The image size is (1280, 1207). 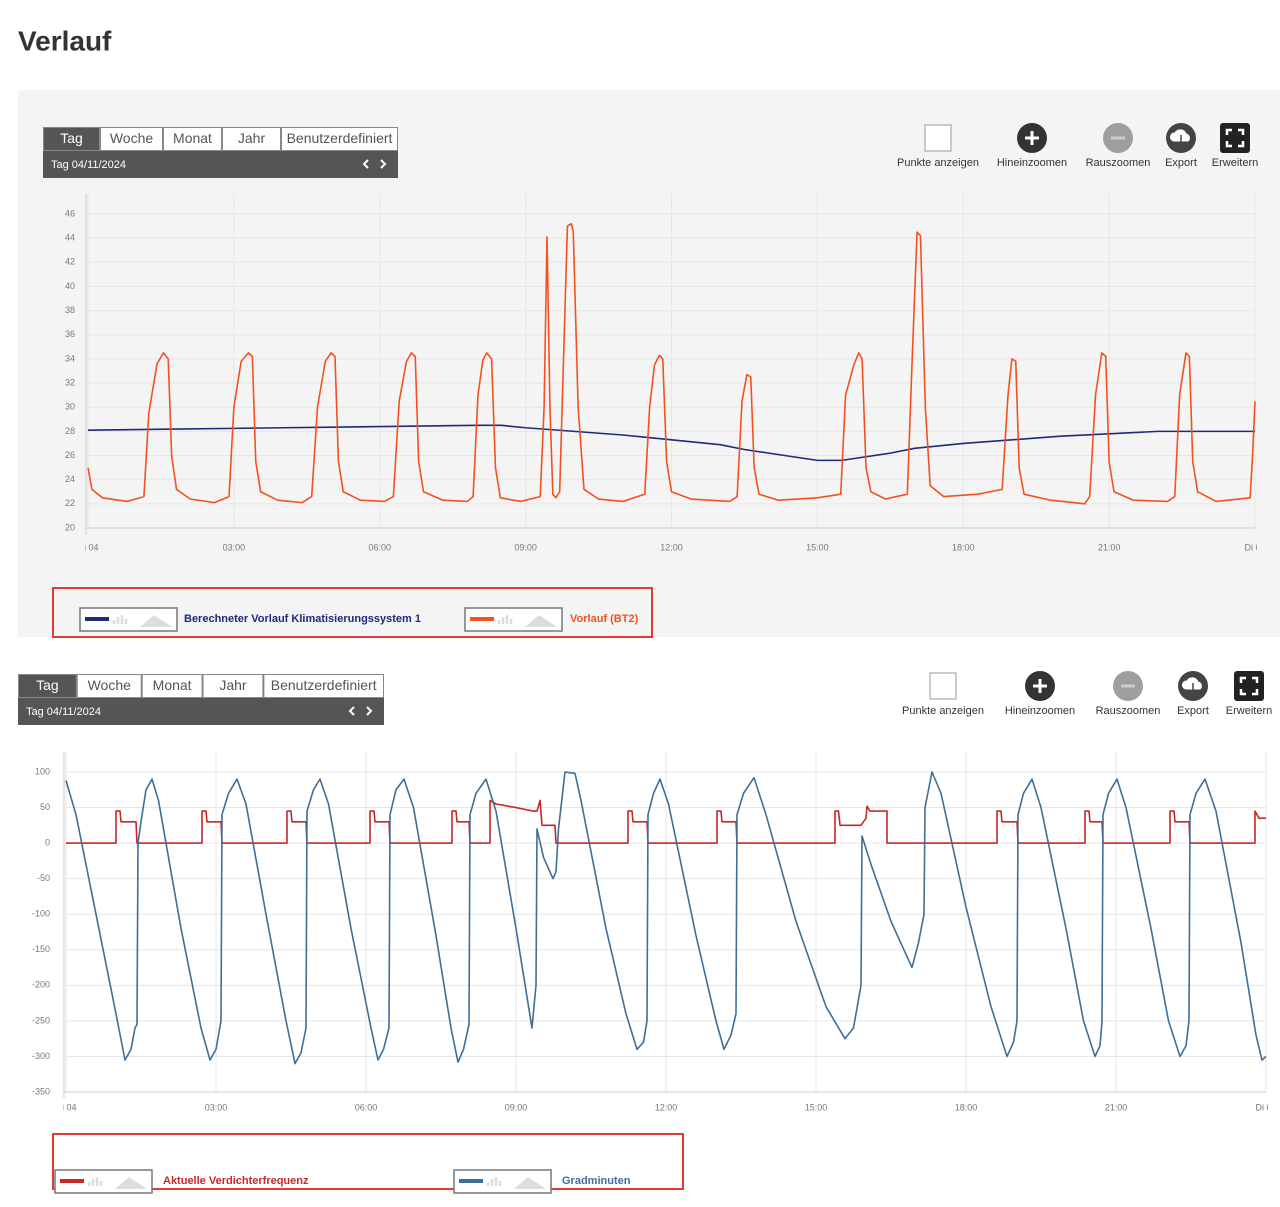 What do you see at coordinates (70, 238) in the screenshot?
I see `y-tick-label: 44` at bounding box center [70, 238].